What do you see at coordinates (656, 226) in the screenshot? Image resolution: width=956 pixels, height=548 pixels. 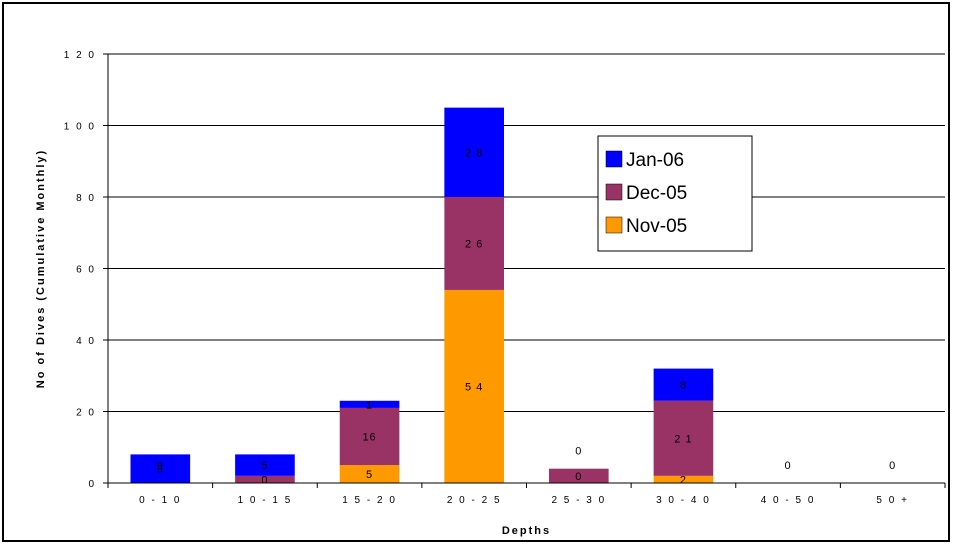 I see `legend-label: Nov-05` at bounding box center [656, 226].